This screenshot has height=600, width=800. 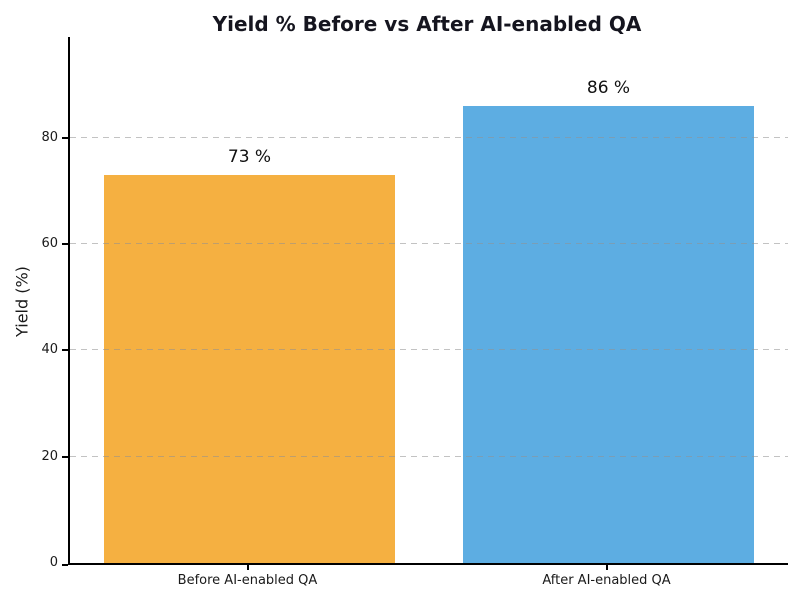 I want to click on x-tick-label-1: After AI-enabled QA, so click(x=606, y=580).